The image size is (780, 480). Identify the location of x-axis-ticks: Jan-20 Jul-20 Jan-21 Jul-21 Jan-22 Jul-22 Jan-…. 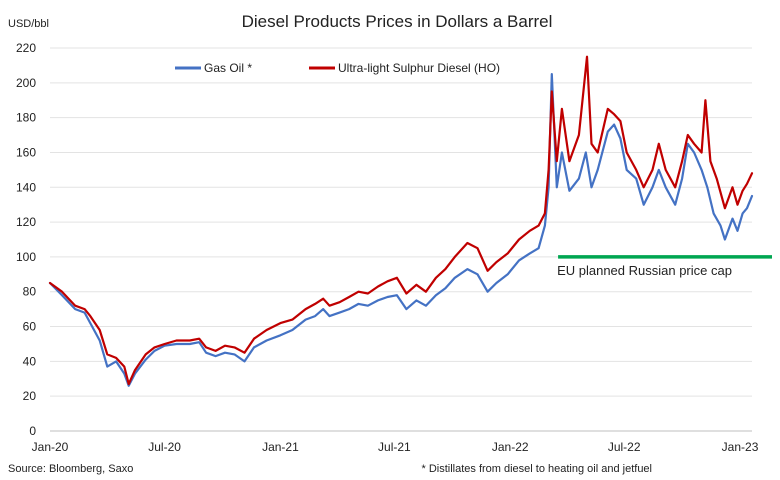
(395, 447).